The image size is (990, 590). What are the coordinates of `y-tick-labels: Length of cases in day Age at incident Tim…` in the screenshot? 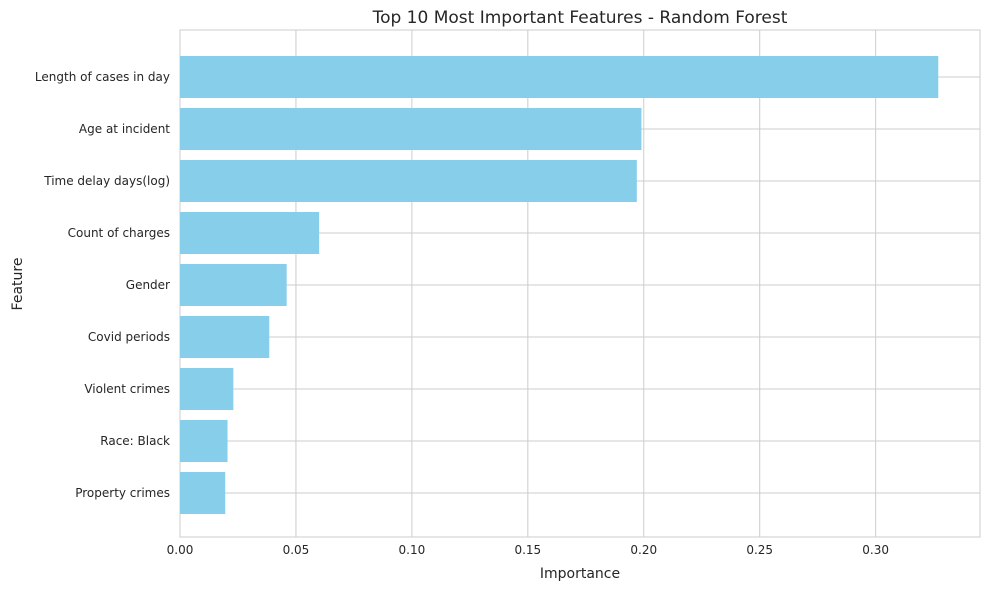 It's located at (102, 285).